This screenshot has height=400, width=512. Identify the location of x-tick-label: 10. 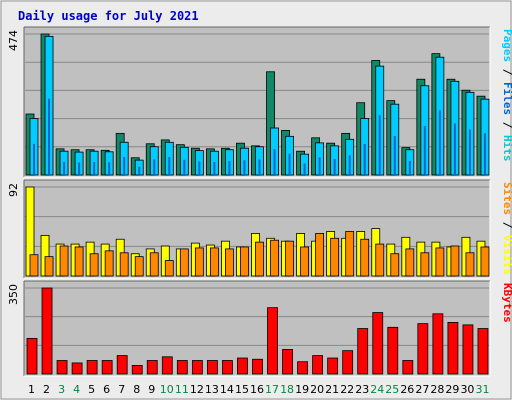
(167, 389).